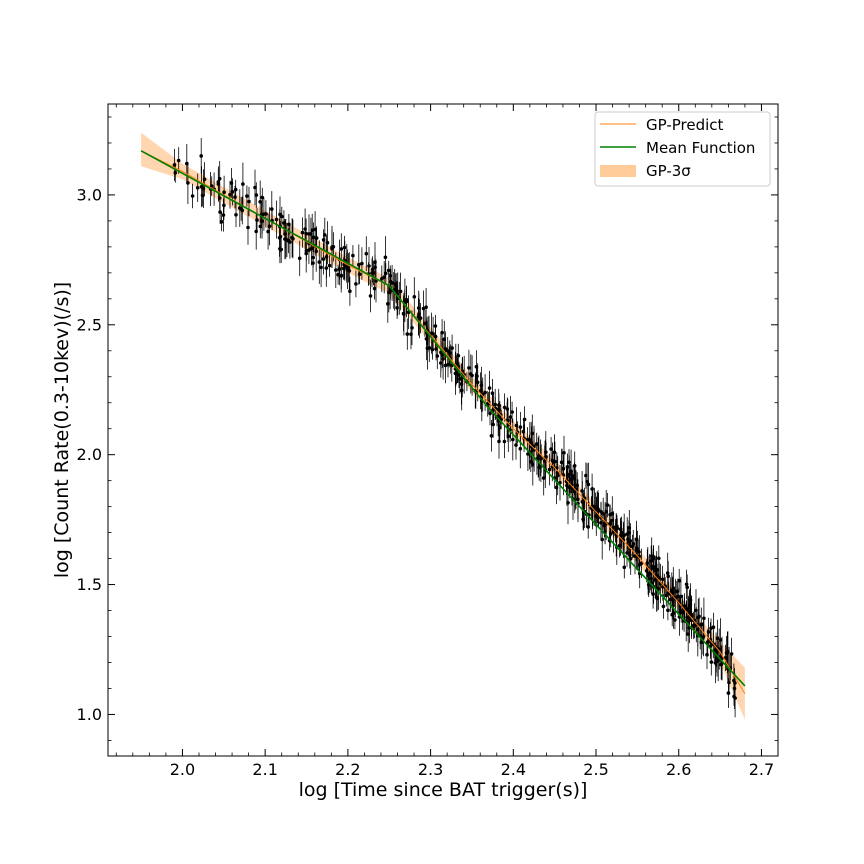  What do you see at coordinates (264, 769) in the screenshot?
I see `x-tick-label: 2.1` at bounding box center [264, 769].